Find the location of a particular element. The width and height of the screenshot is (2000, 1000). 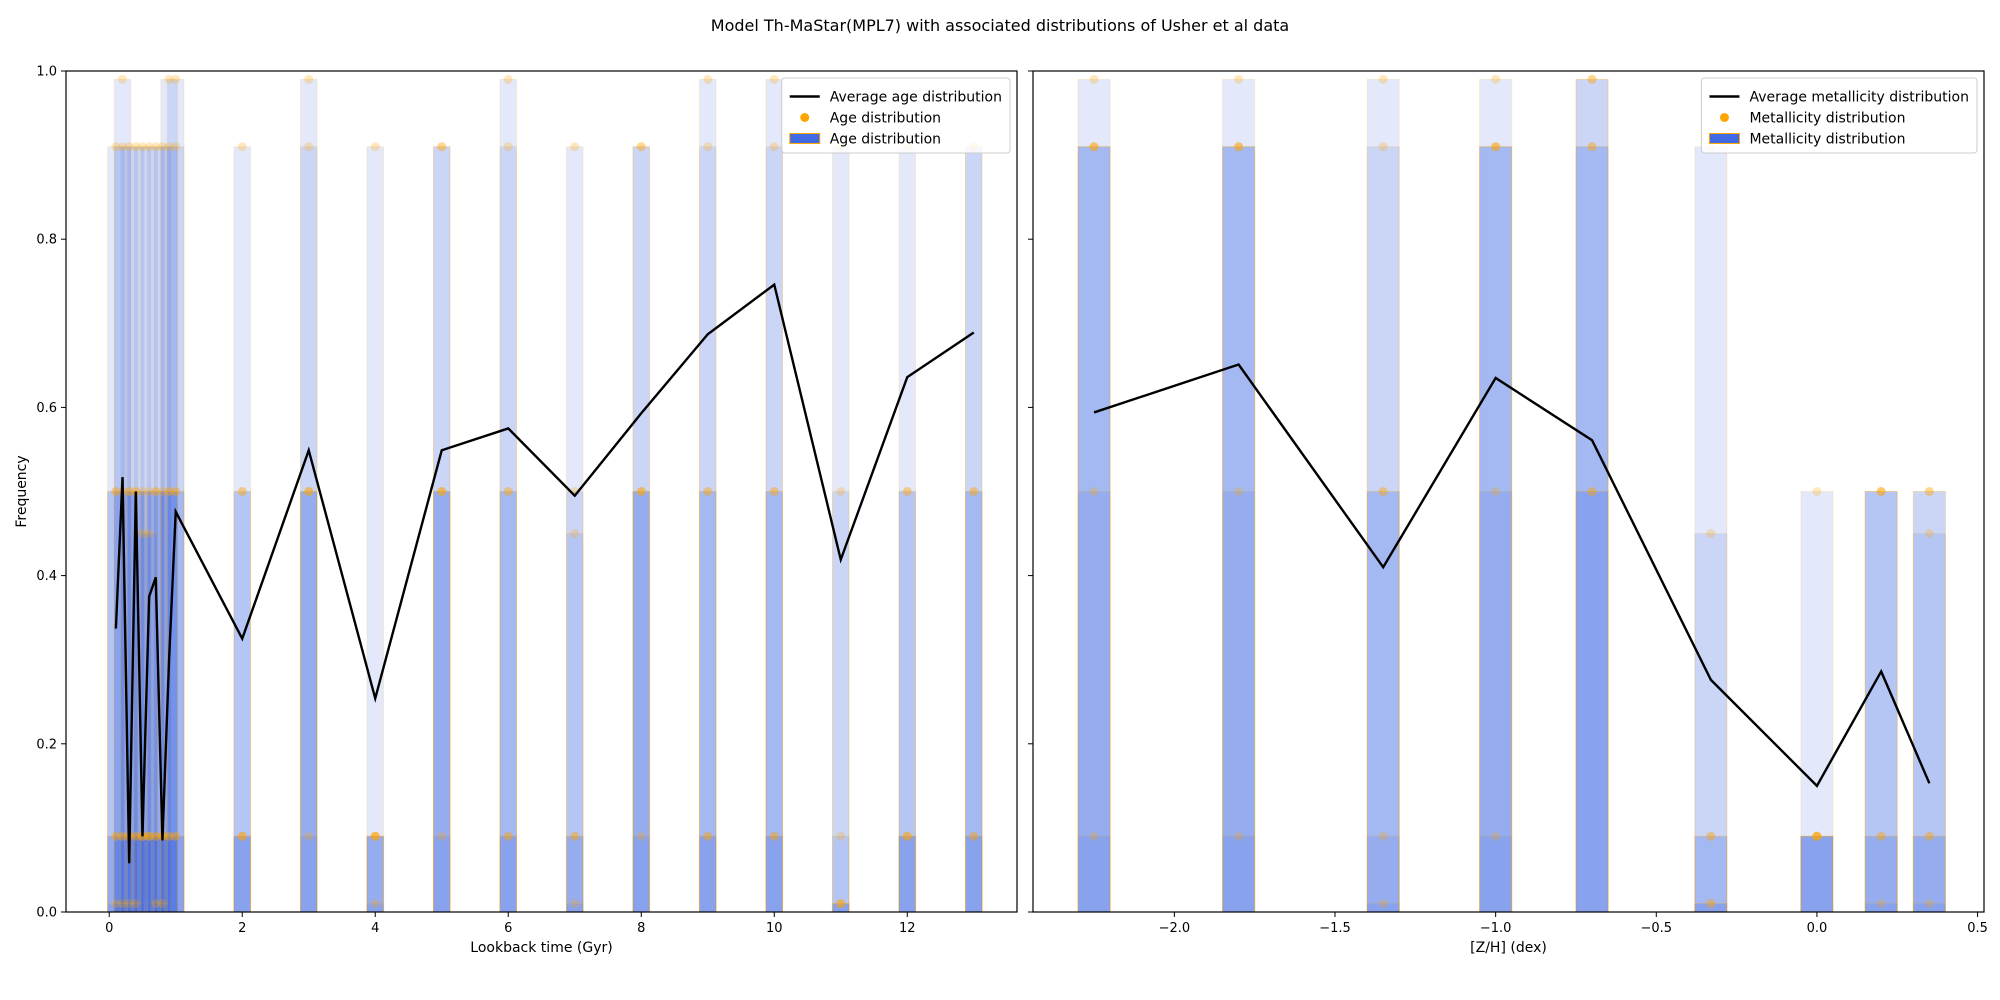

y-tick-label: 0.2 is located at coordinates (46, 744).